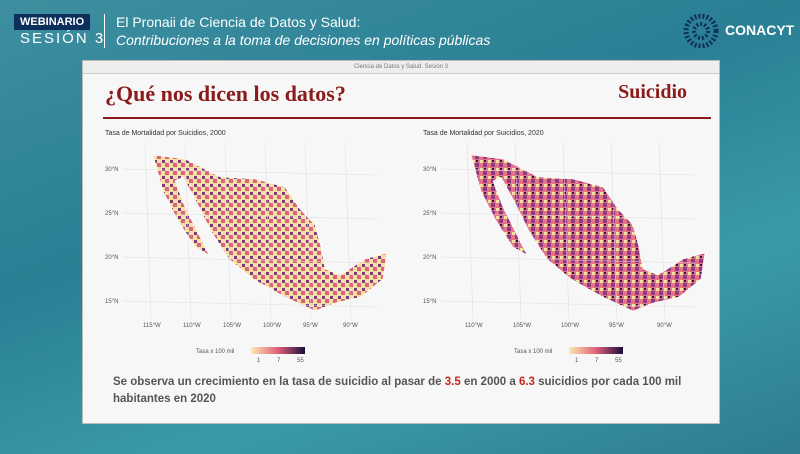  What do you see at coordinates (52, 22) in the screenshot?
I see `badge: WEBINARIO` at bounding box center [52, 22].